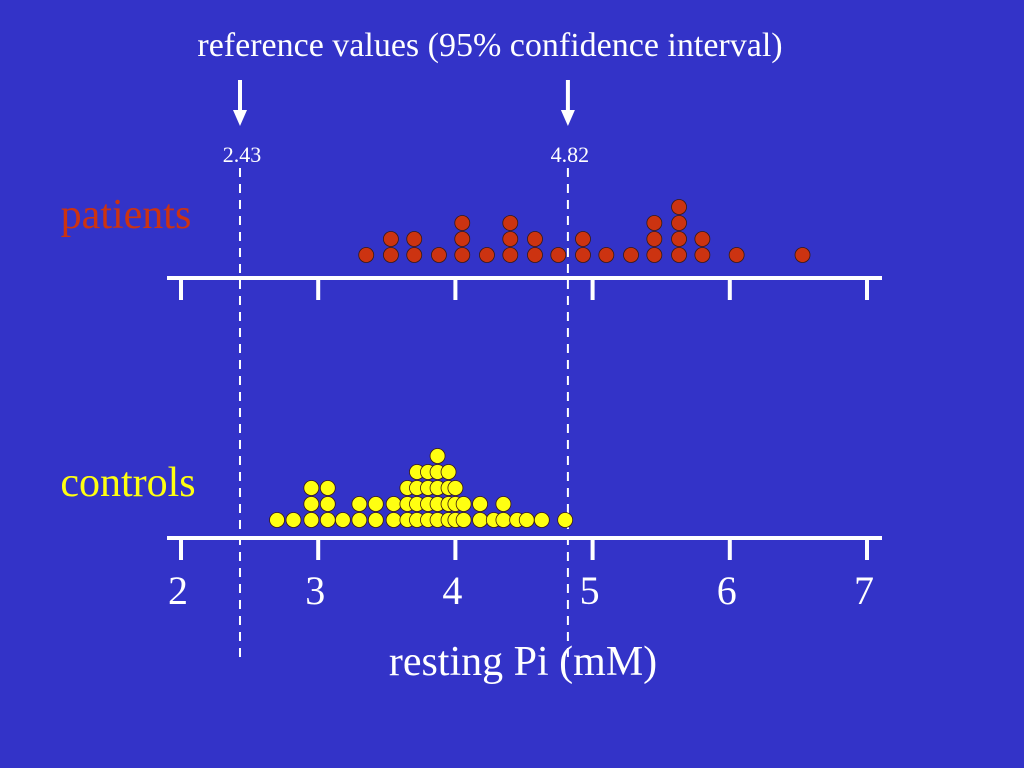 Image resolution: width=1024 pixels, height=768 pixels. What do you see at coordinates (421, 488) in the screenshot?
I see `dots-controls` at bounding box center [421, 488].